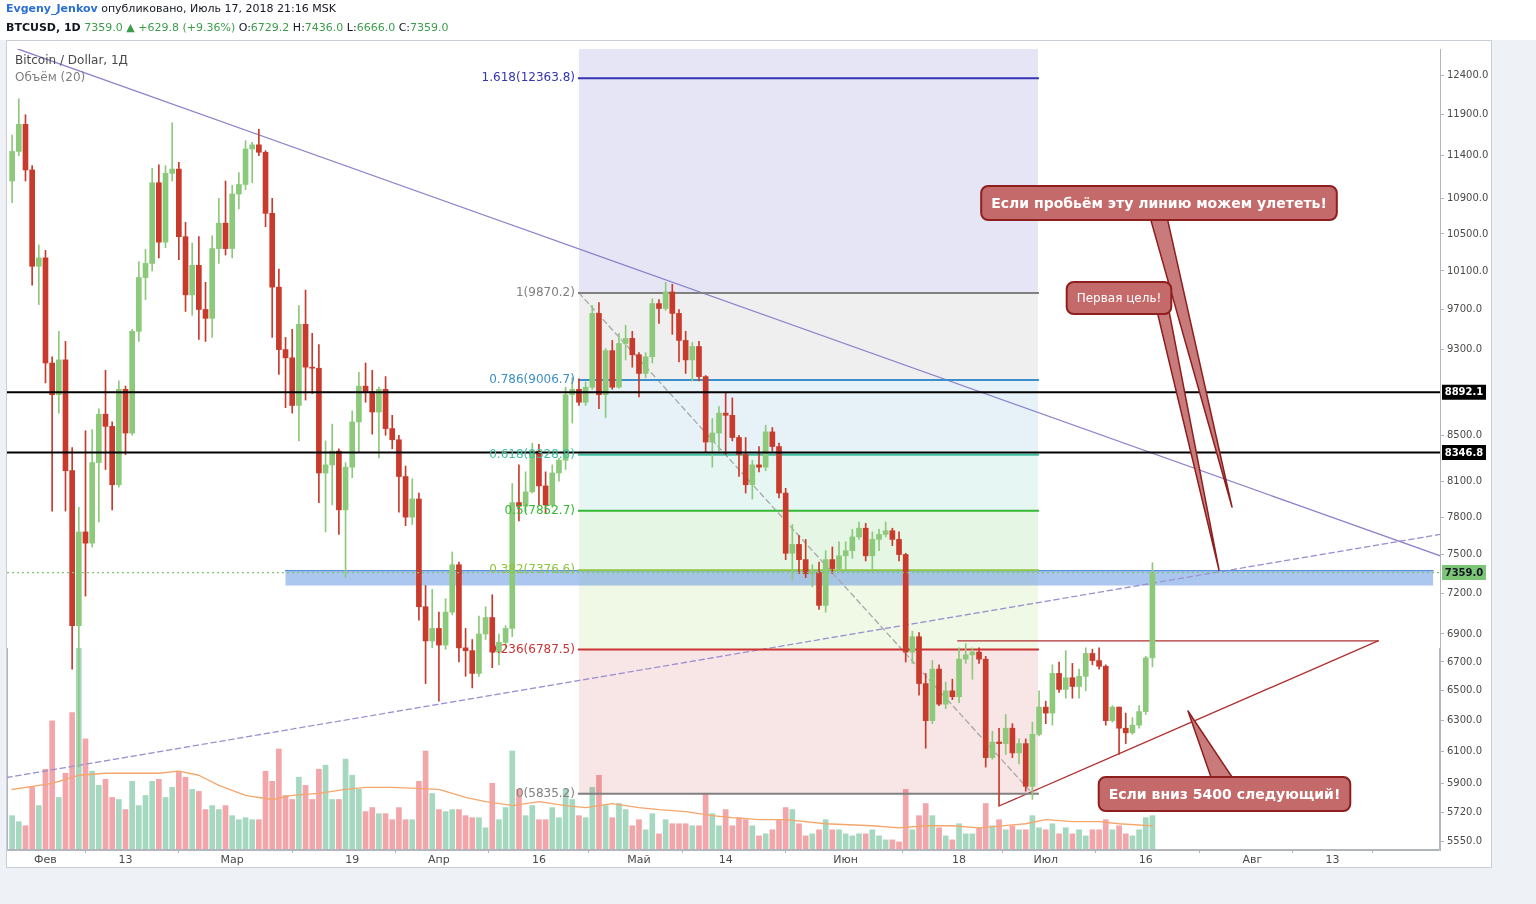 The width and height of the screenshot is (1536, 904). Describe the element at coordinates (1468, 155) in the screenshot. I see `y-tick-label: 11400.0` at that location.